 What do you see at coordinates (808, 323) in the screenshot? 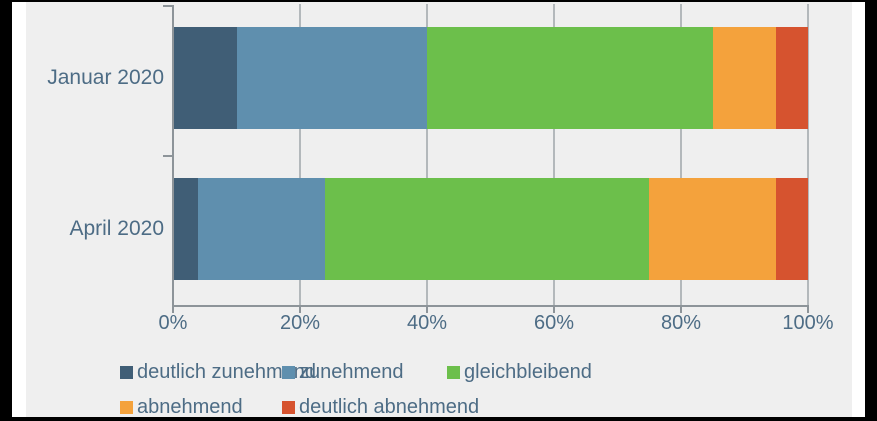
I see `x-tick-label: 100%` at bounding box center [808, 323].